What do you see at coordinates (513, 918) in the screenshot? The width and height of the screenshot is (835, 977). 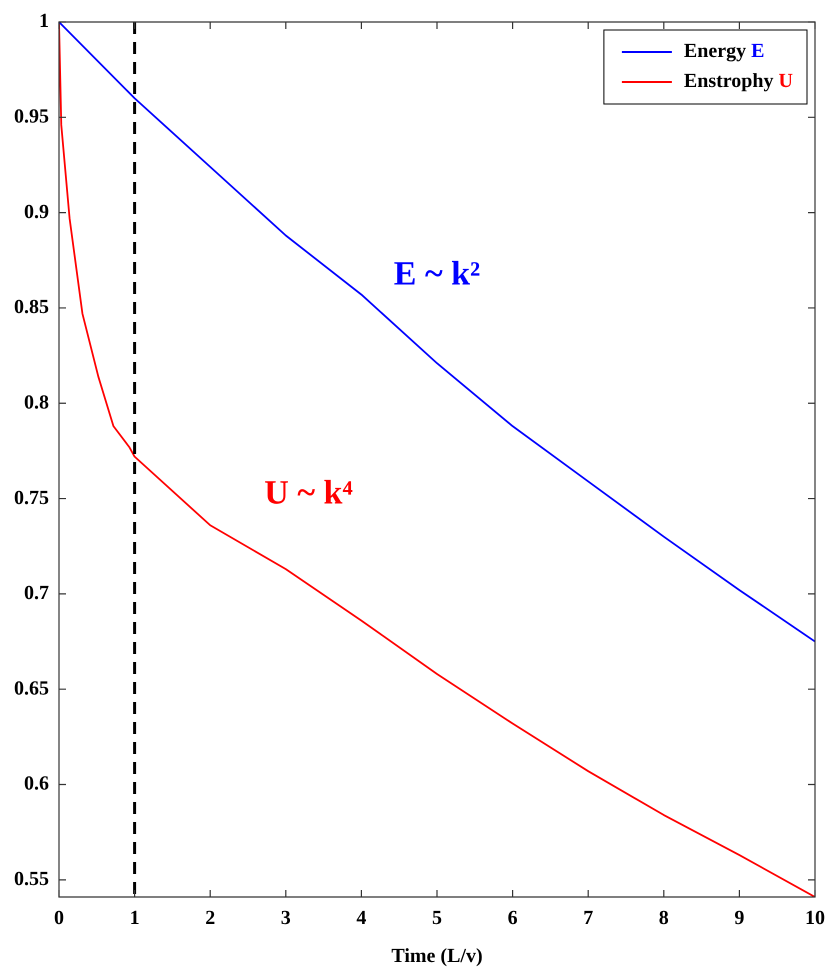 I see `x-tick-label: 6` at bounding box center [513, 918].